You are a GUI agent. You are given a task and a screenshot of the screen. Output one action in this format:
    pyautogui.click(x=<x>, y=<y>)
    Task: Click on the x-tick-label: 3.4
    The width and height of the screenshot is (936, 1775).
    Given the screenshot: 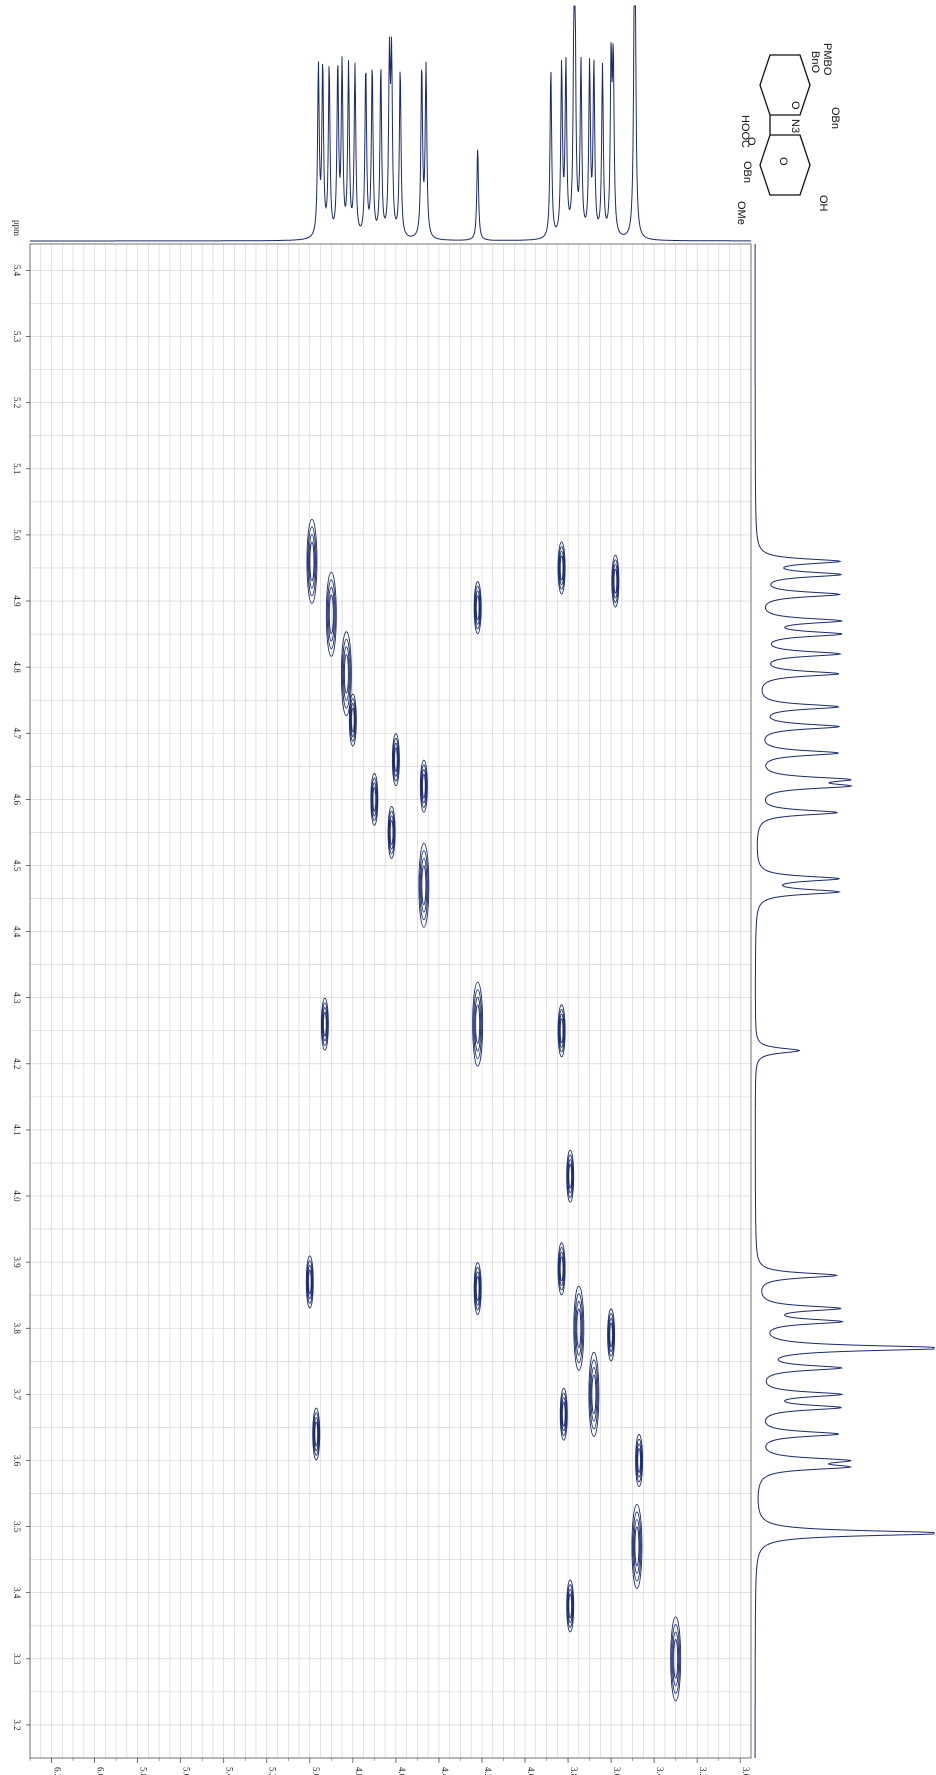 What is the action you would take?
    pyautogui.click(x=660, y=1771)
    